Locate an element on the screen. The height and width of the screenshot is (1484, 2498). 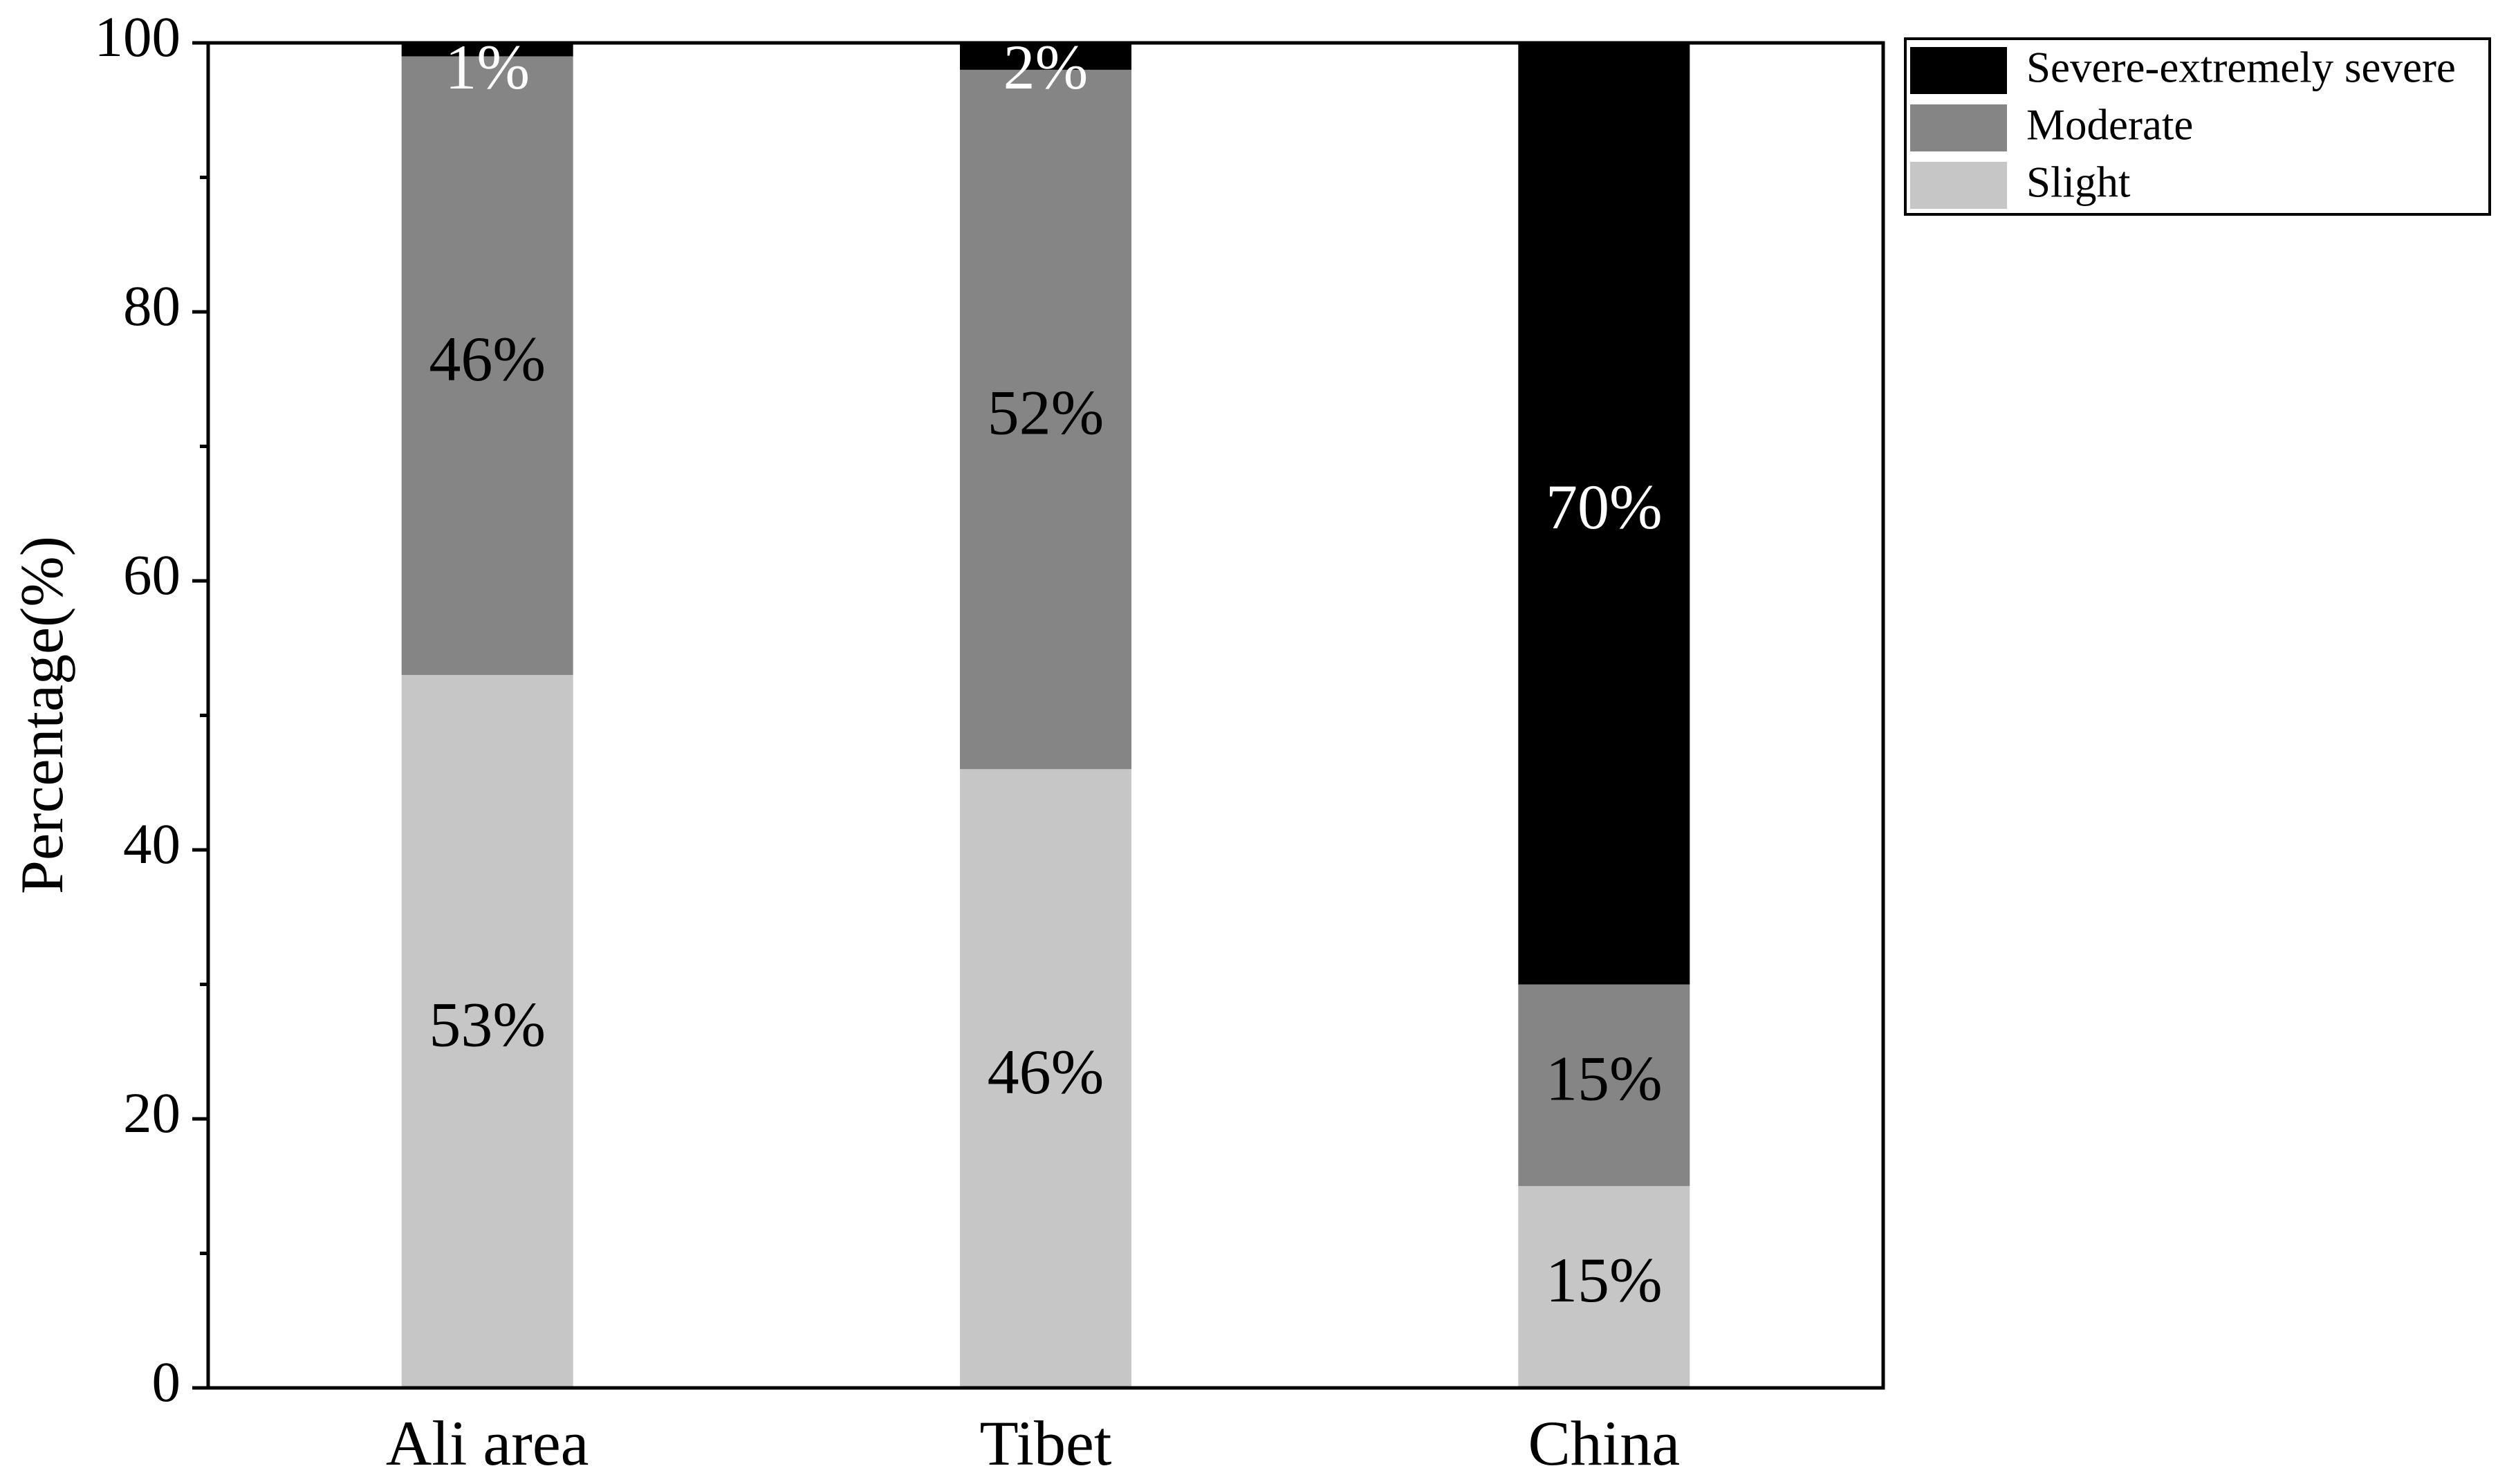
y-tick-label: 0 is located at coordinates (166, 1381).